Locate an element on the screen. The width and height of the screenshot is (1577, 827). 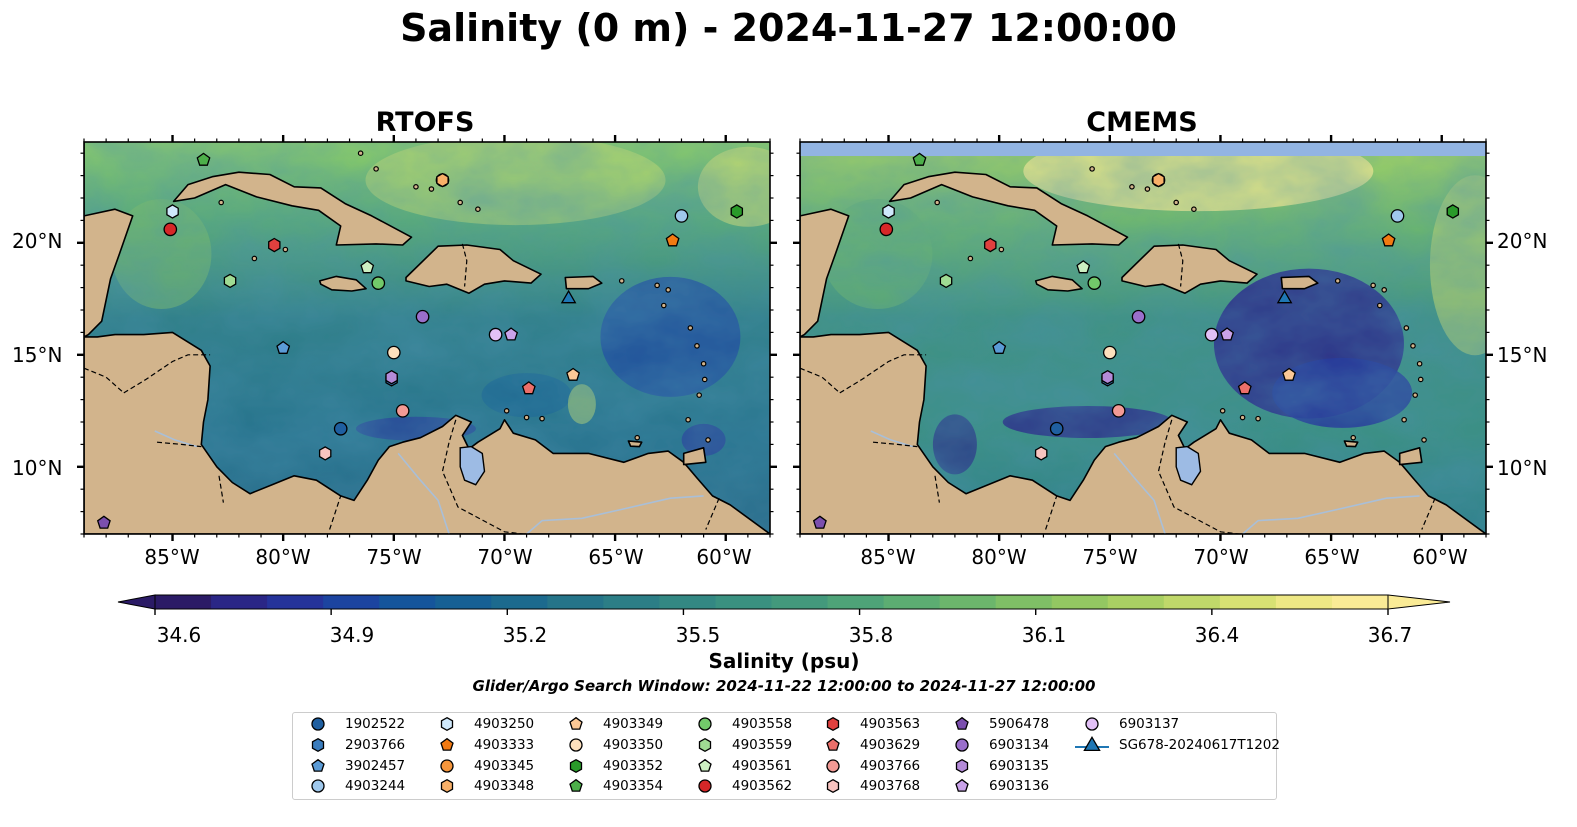
glider-marker-SG678-20240617T1202 is located at coordinates (568, 296).